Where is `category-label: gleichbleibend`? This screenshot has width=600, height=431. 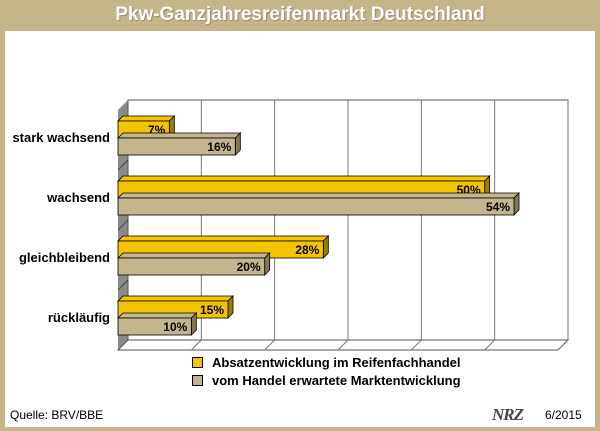 category-label: gleichbleibend is located at coordinates (64, 257).